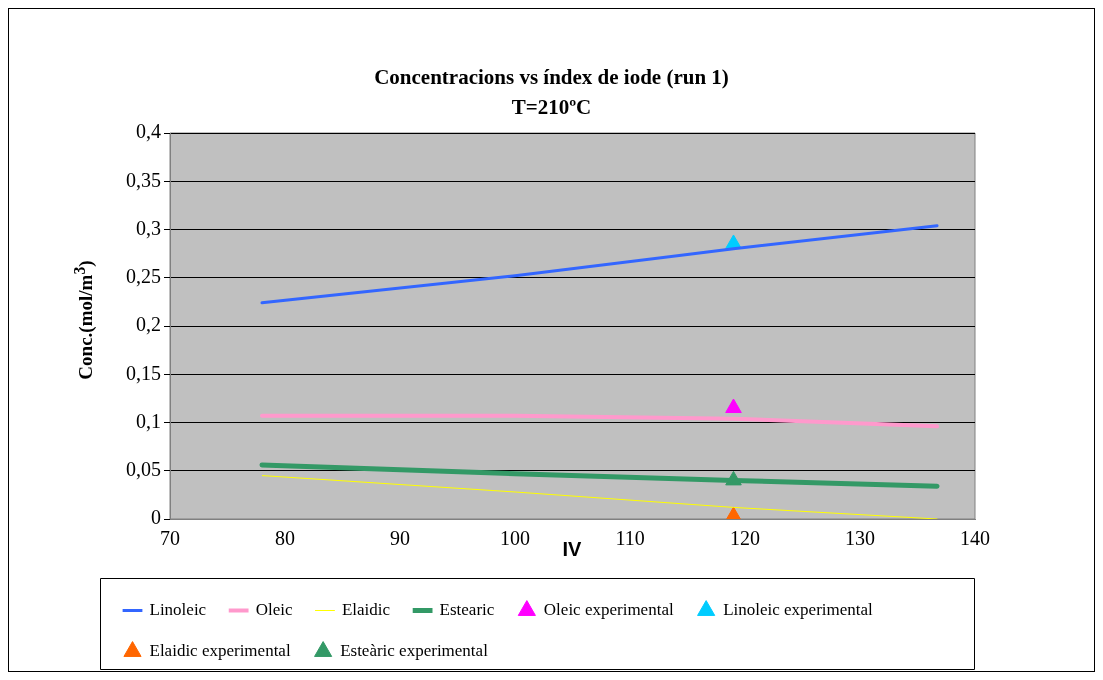 The image size is (1103, 680). Describe the element at coordinates (178, 609) in the screenshot. I see `legend-label: Linoleic` at that location.